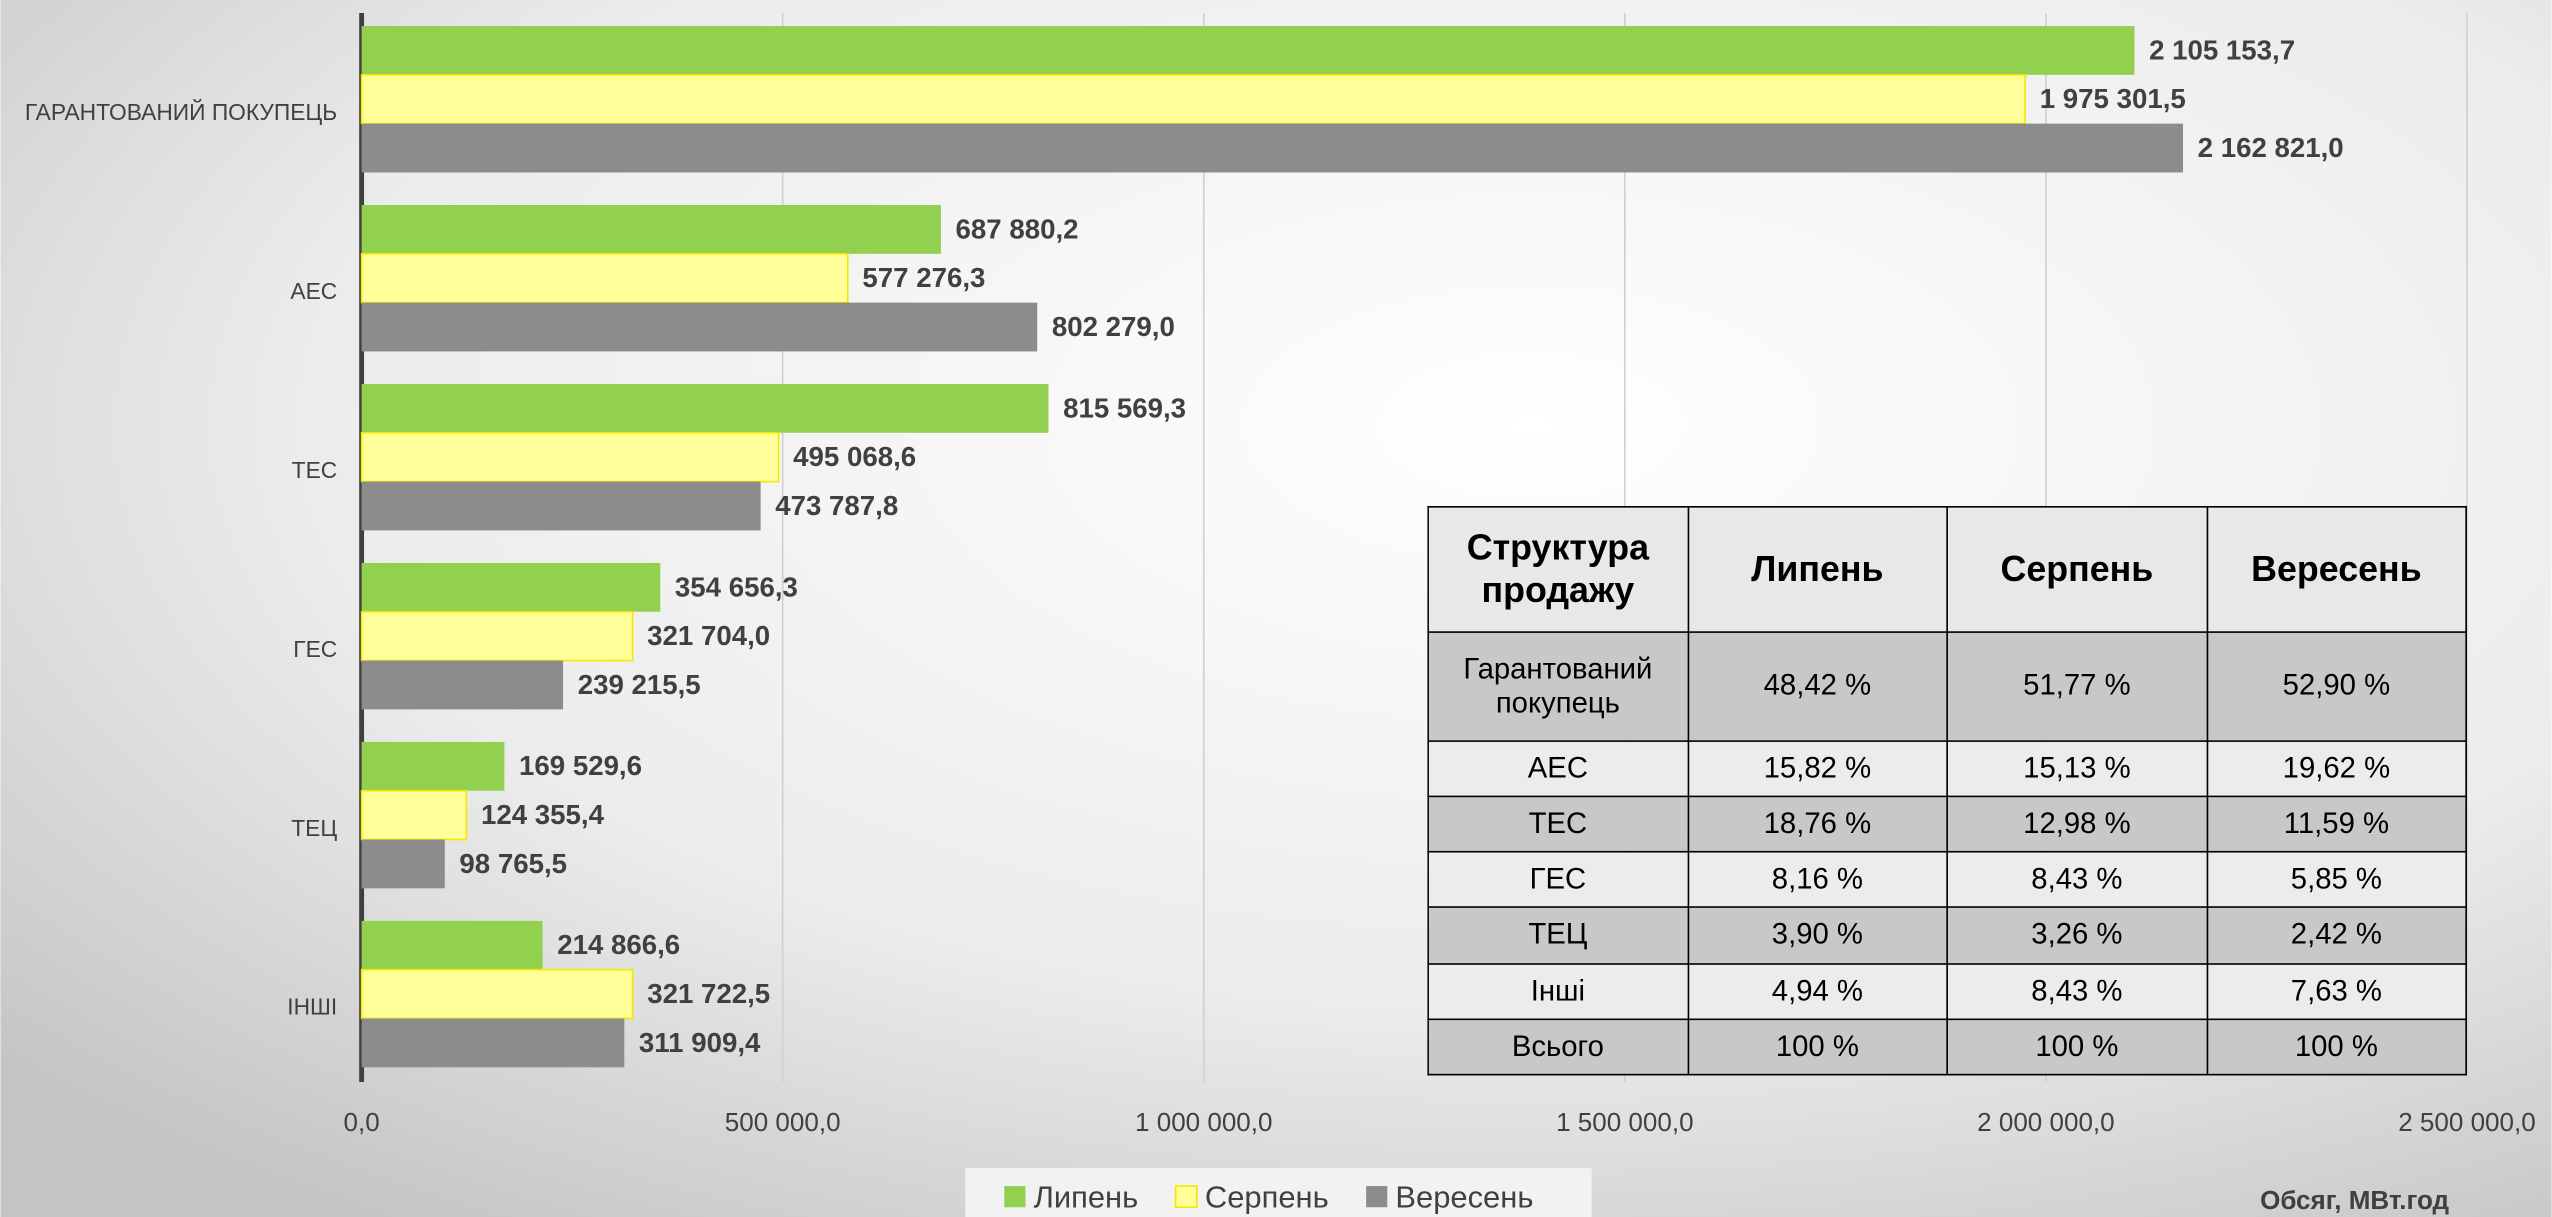 This screenshot has width=2552, height=1217. I want to click on table-header-row: Структура продажу Липень Серпень Вересень, so click(1947, 569).